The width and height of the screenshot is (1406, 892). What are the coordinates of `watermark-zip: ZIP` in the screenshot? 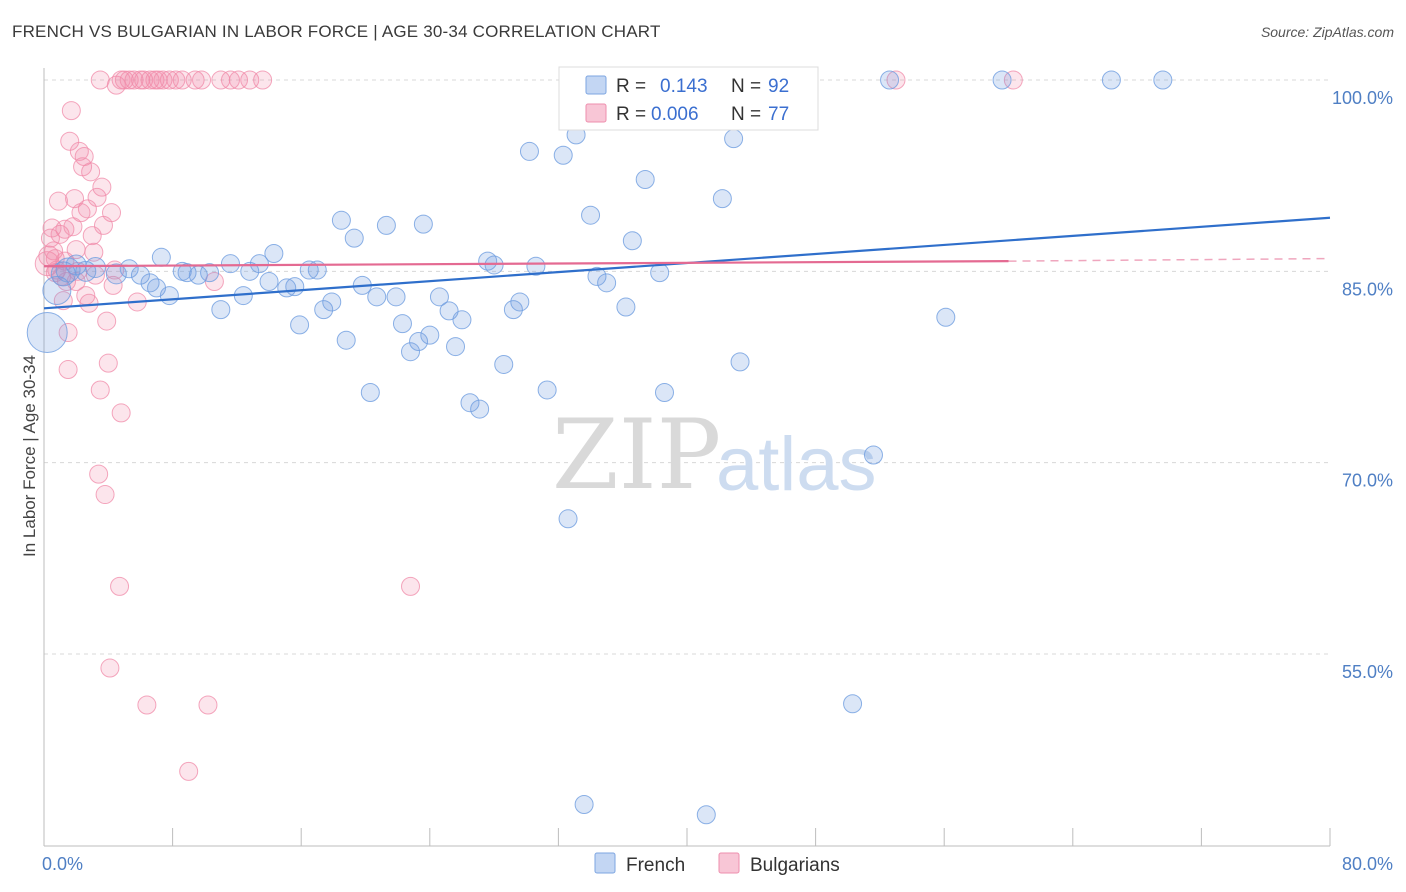 It's located at (636, 455).